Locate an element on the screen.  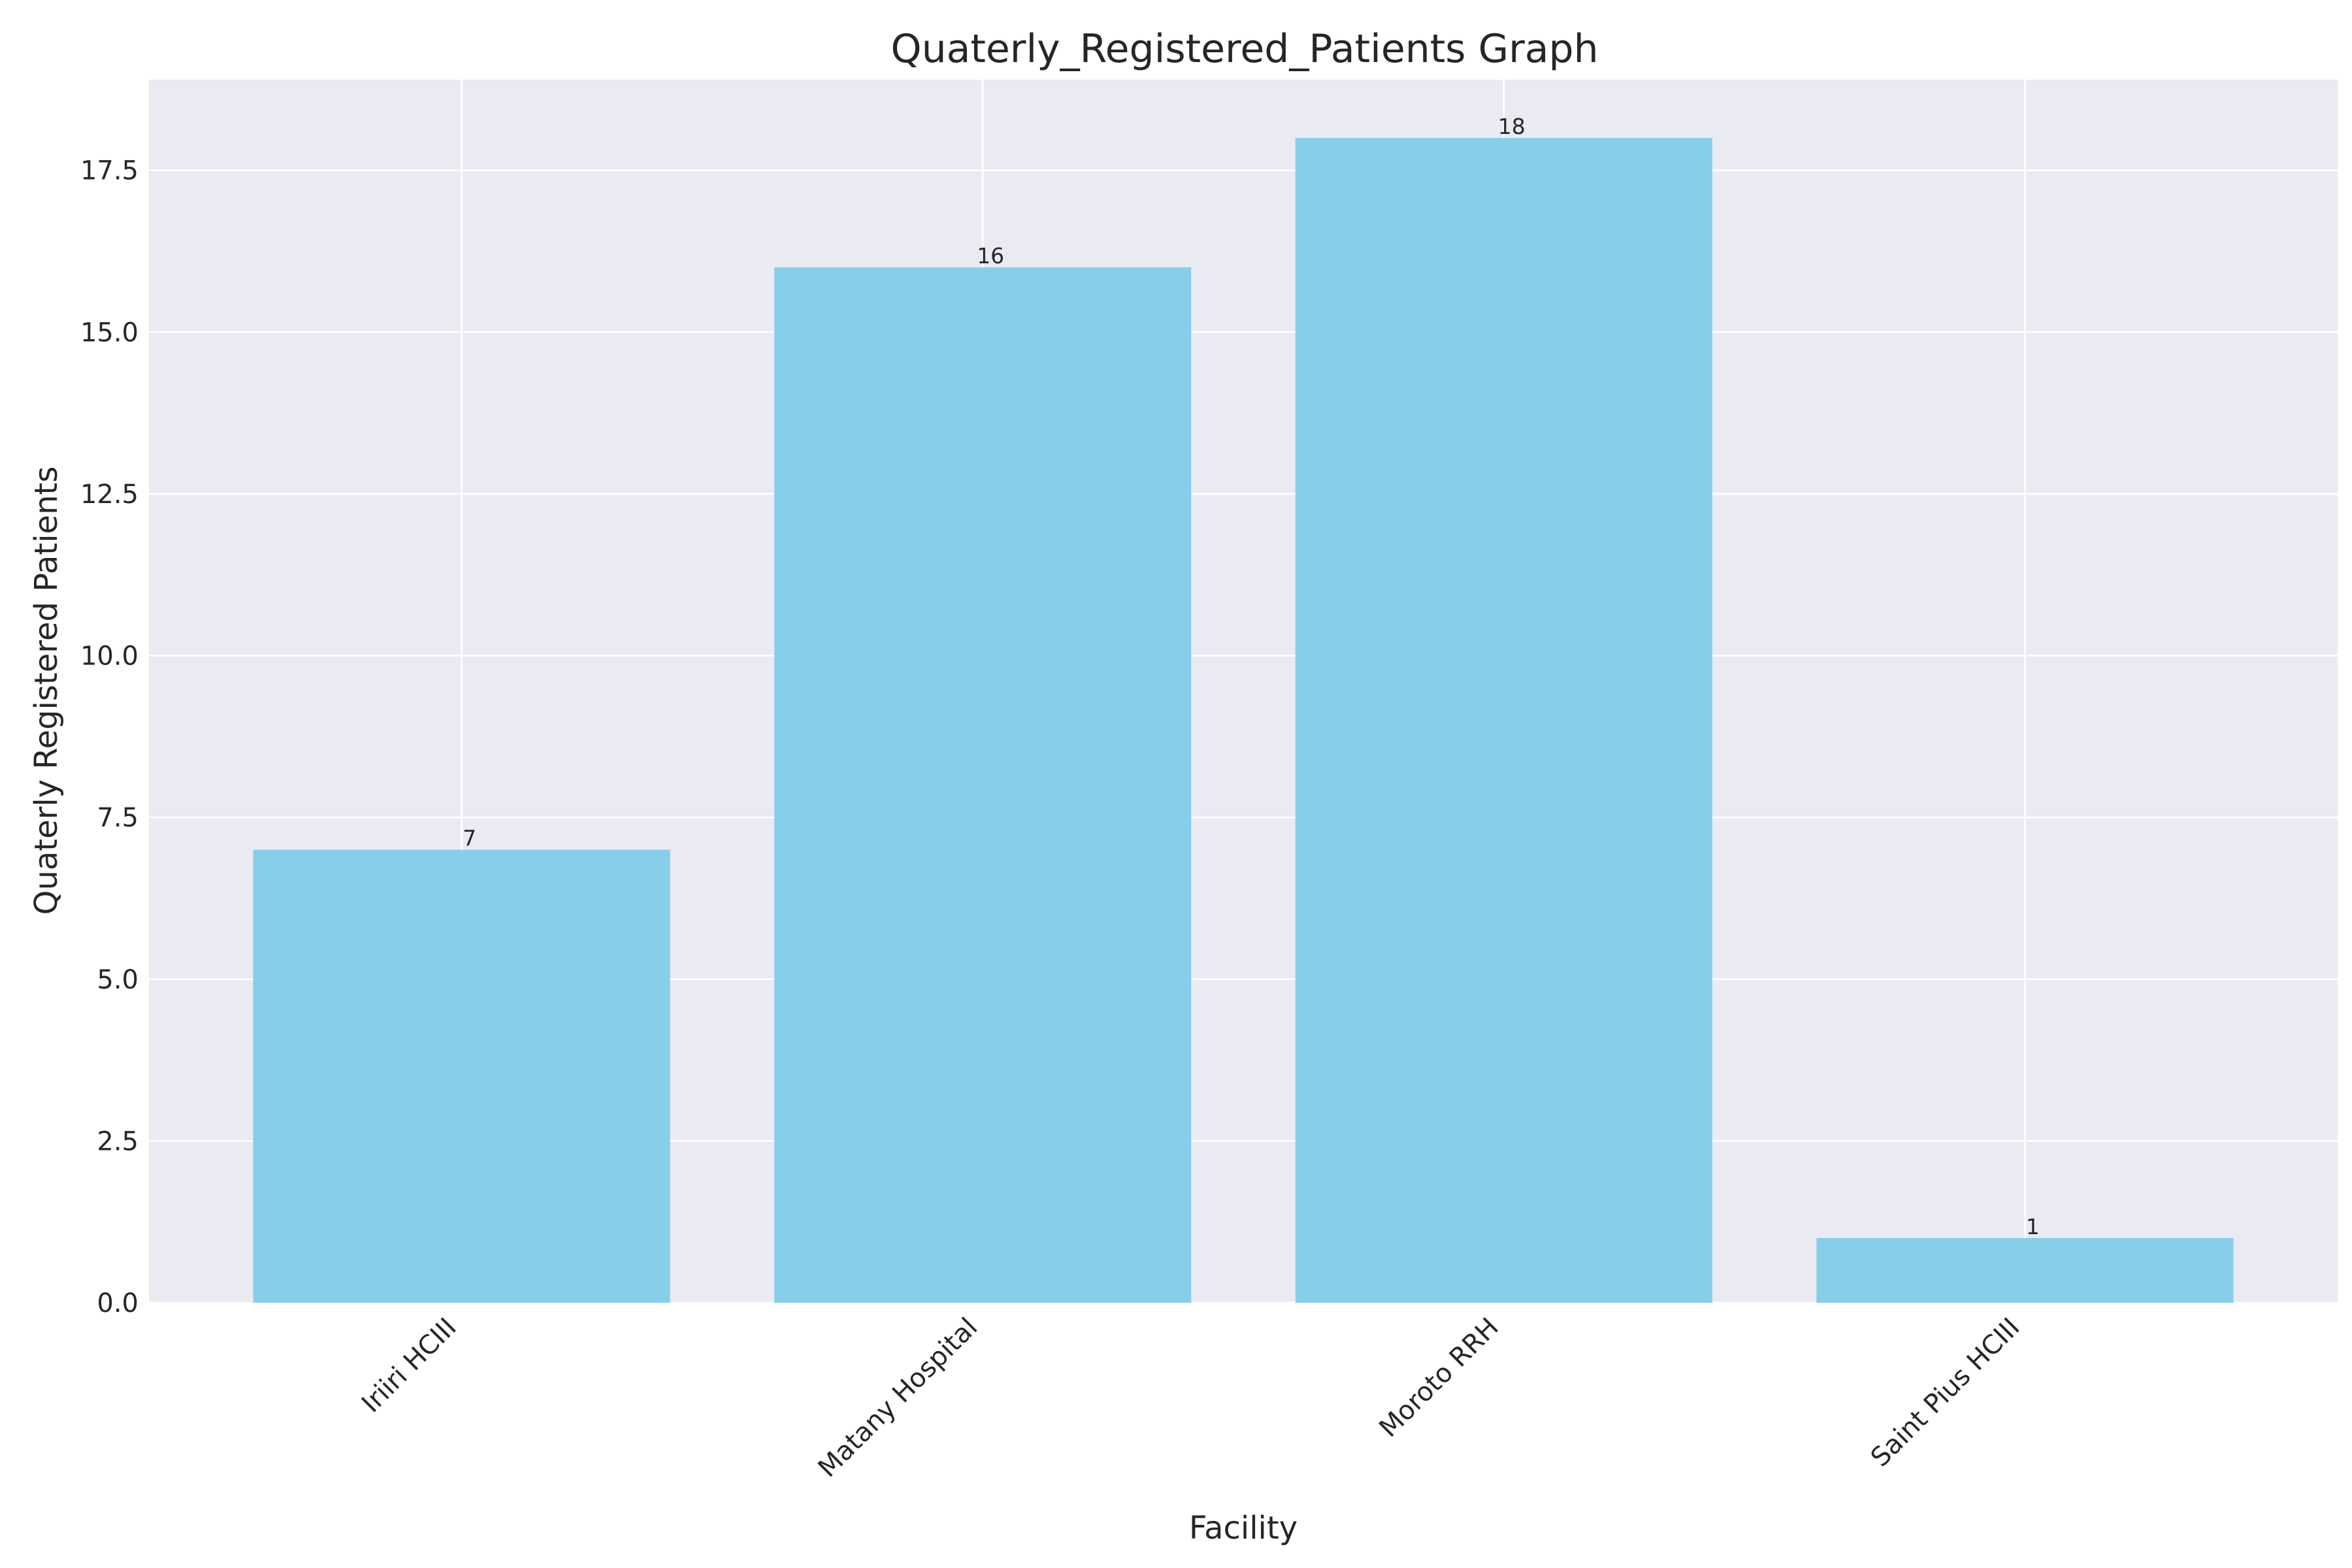
chart-title: Quaterly_Registered_Patients Graph is located at coordinates (1244, 49).